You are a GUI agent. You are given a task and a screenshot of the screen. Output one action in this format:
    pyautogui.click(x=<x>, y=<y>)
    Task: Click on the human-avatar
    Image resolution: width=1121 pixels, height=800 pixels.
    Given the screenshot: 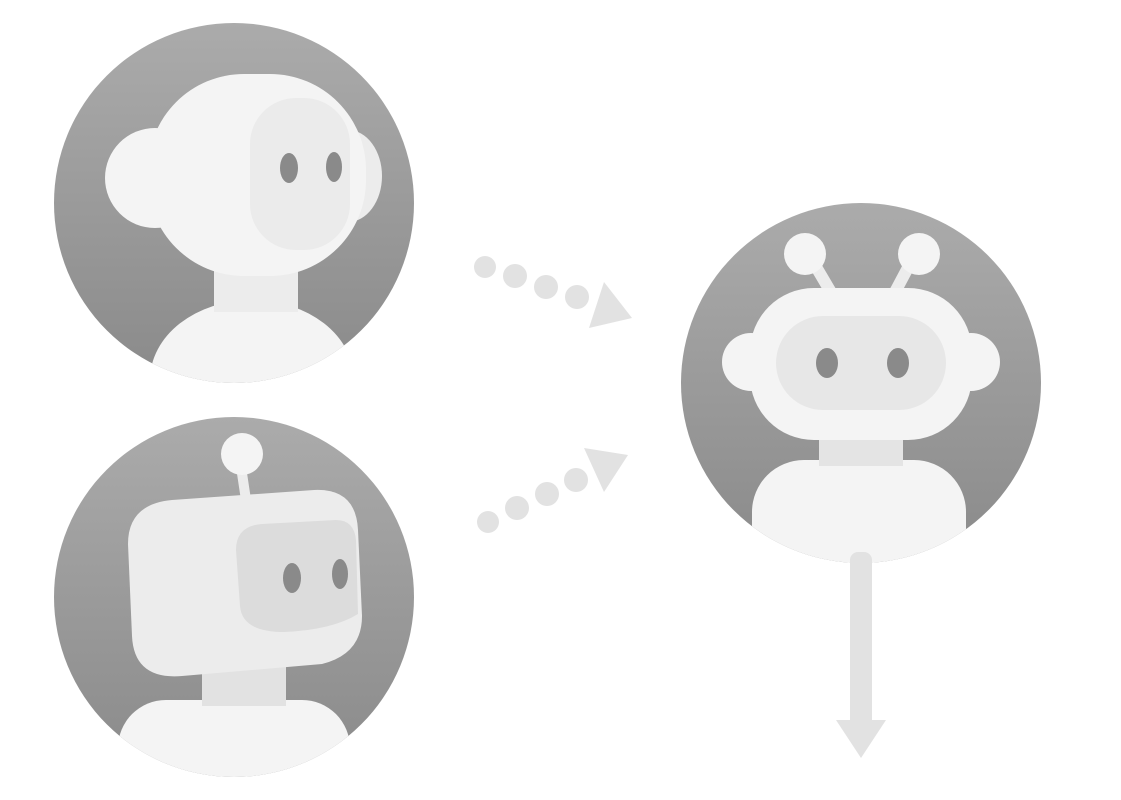 What is the action you would take?
    pyautogui.click(x=234, y=203)
    